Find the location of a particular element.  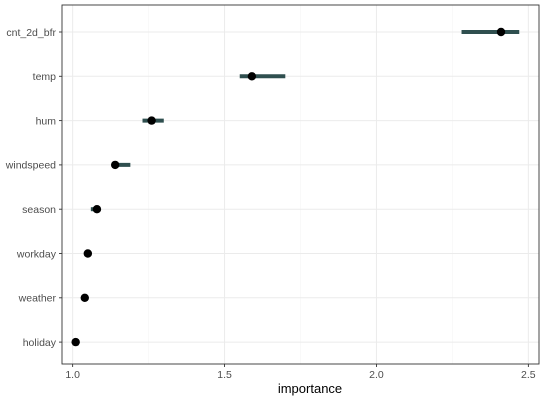

y-tick-label-temp: temp is located at coordinates (45, 77).